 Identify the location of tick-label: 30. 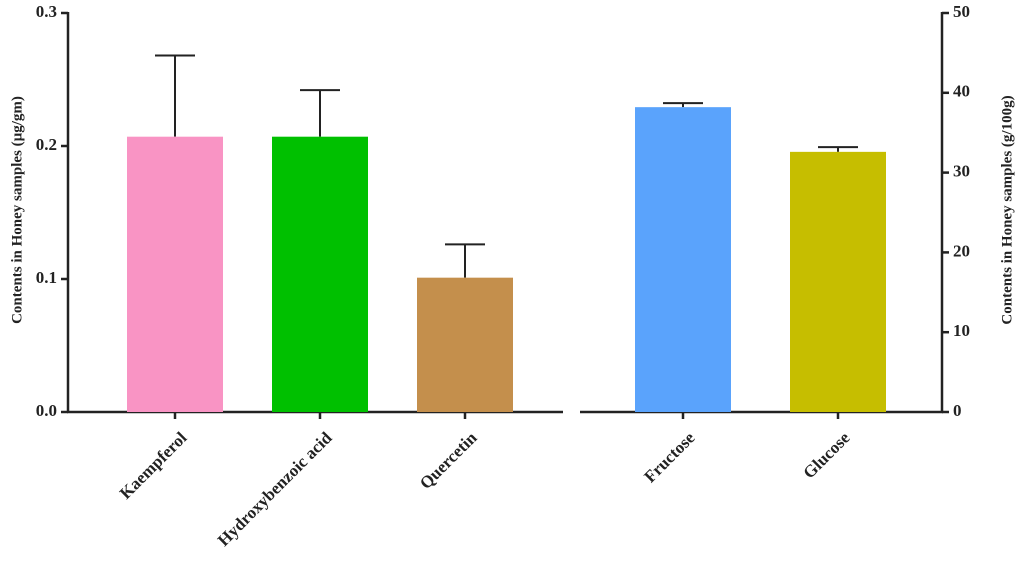
(961, 171).